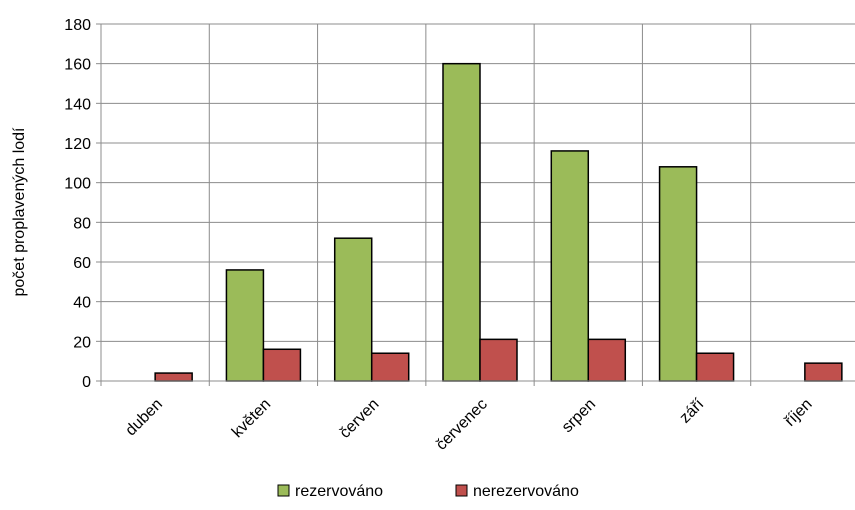 Image resolution: width=855 pixels, height=510 pixels. What do you see at coordinates (799, 413) in the screenshot?
I see `x-tick-label: říjen` at bounding box center [799, 413].